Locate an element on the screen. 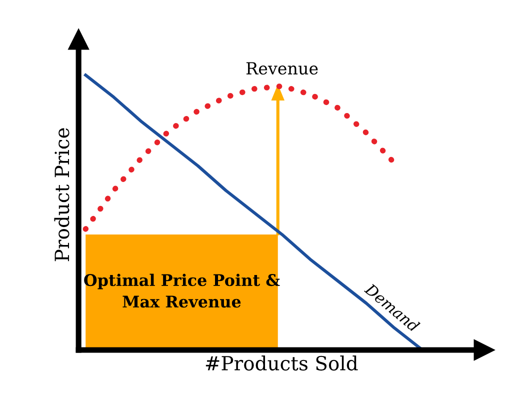 The width and height of the screenshot is (507, 406). x-axis-title: #Products Sold is located at coordinates (282, 363).